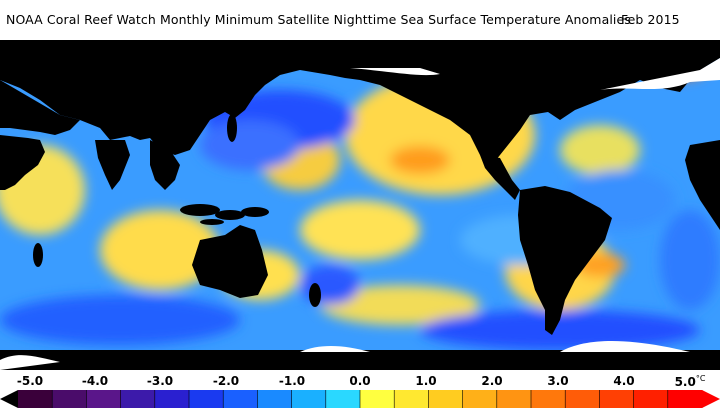 The width and height of the screenshot is (720, 411). I want to click on tick-label: 4.0, so click(624, 381).